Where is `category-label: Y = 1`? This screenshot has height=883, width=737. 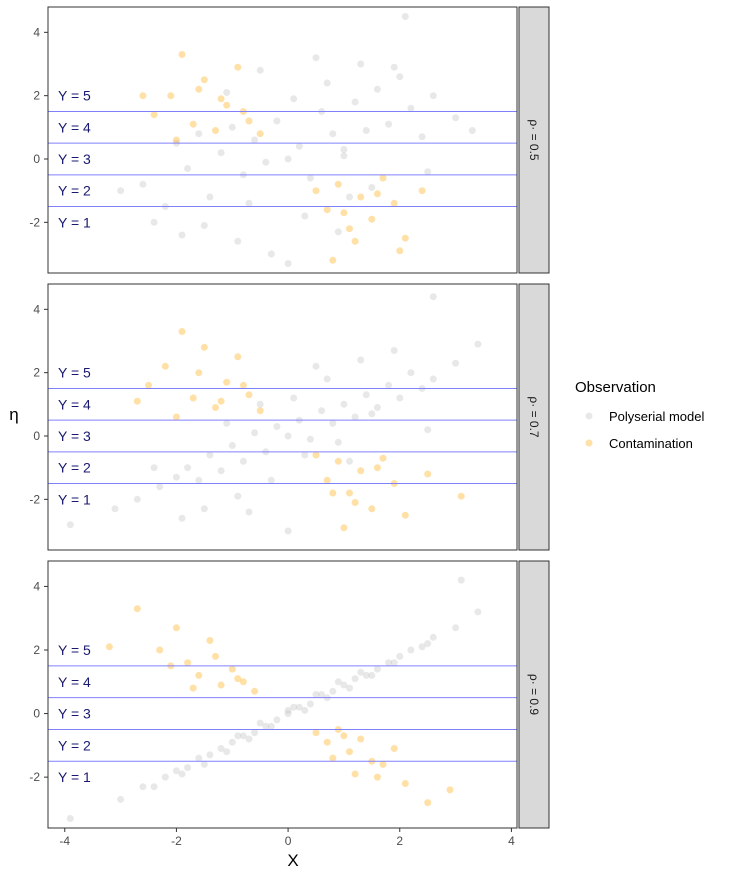 category-label: Y = 1 is located at coordinates (74, 222).